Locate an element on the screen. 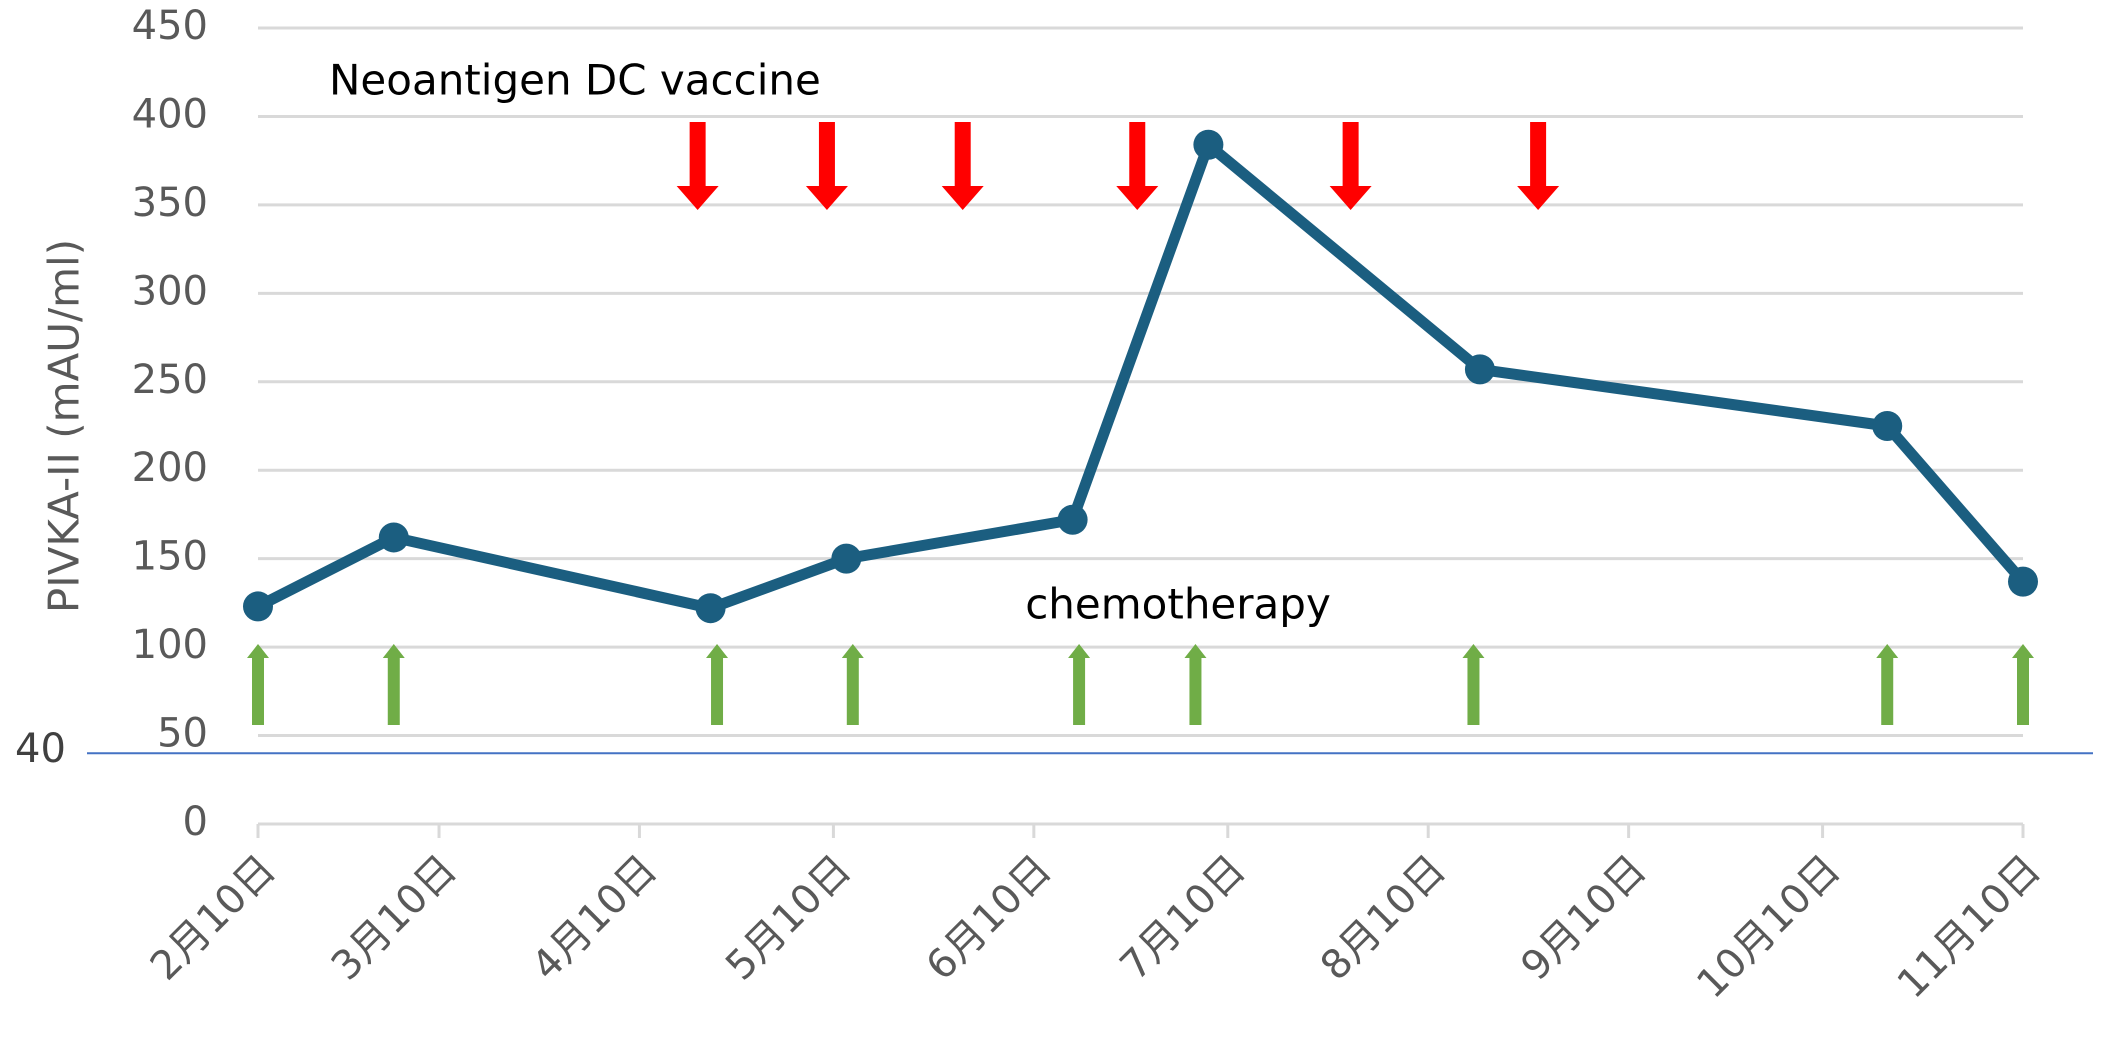 The image size is (2104, 1059). y-tick-label: 450 is located at coordinates (170, 26).